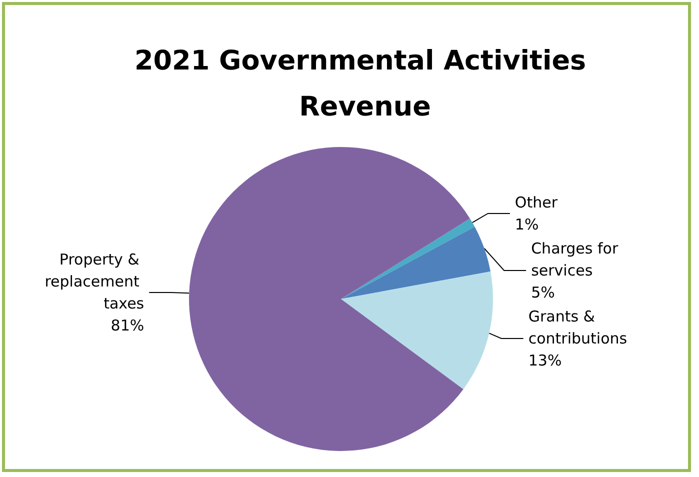 This screenshot has width=699, height=477. Describe the element at coordinates (94, 281) in the screenshot. I see `slice-label: Property & replacement taxes` at that location.